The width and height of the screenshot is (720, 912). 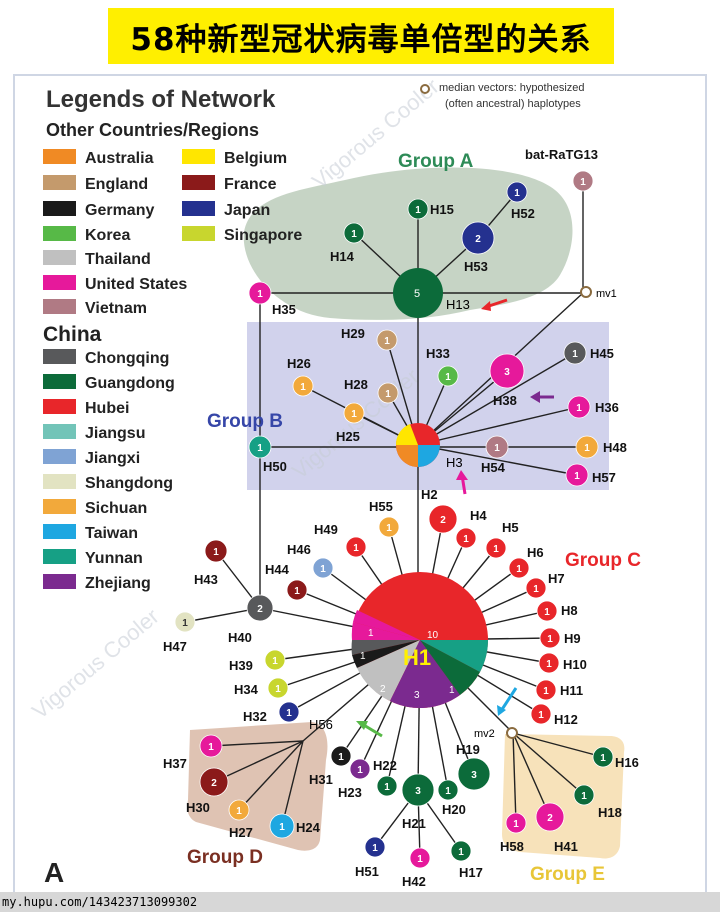 What do you see at coordinates (615, 758) in the screenshot?
I see `node-H16: 1 H16` at bounding box center [615, 758].